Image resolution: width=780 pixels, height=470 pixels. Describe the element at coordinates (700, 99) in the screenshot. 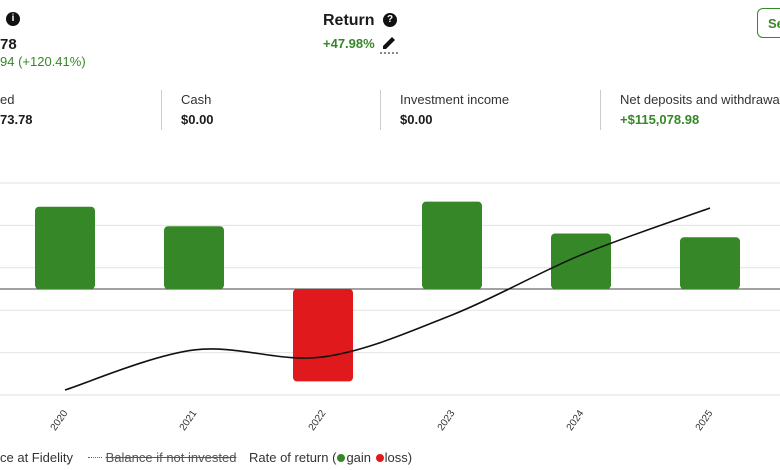

I see `stat-label: Net deposits and withdrawa` at that location.